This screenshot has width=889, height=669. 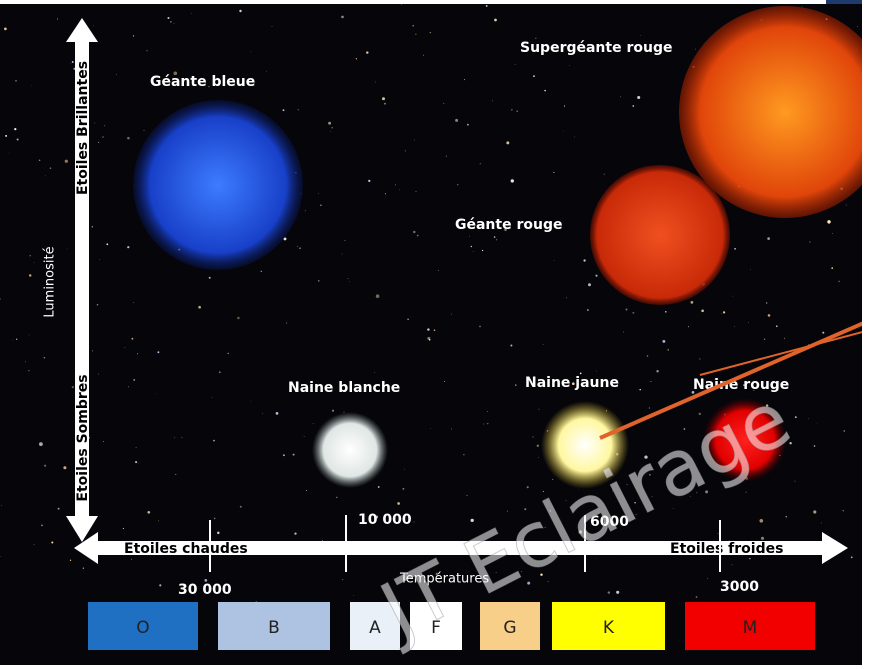 What do you see at coordinates (274, 628) in the screenshot?
I see `class-label: B` at bounding box center [274, 628].